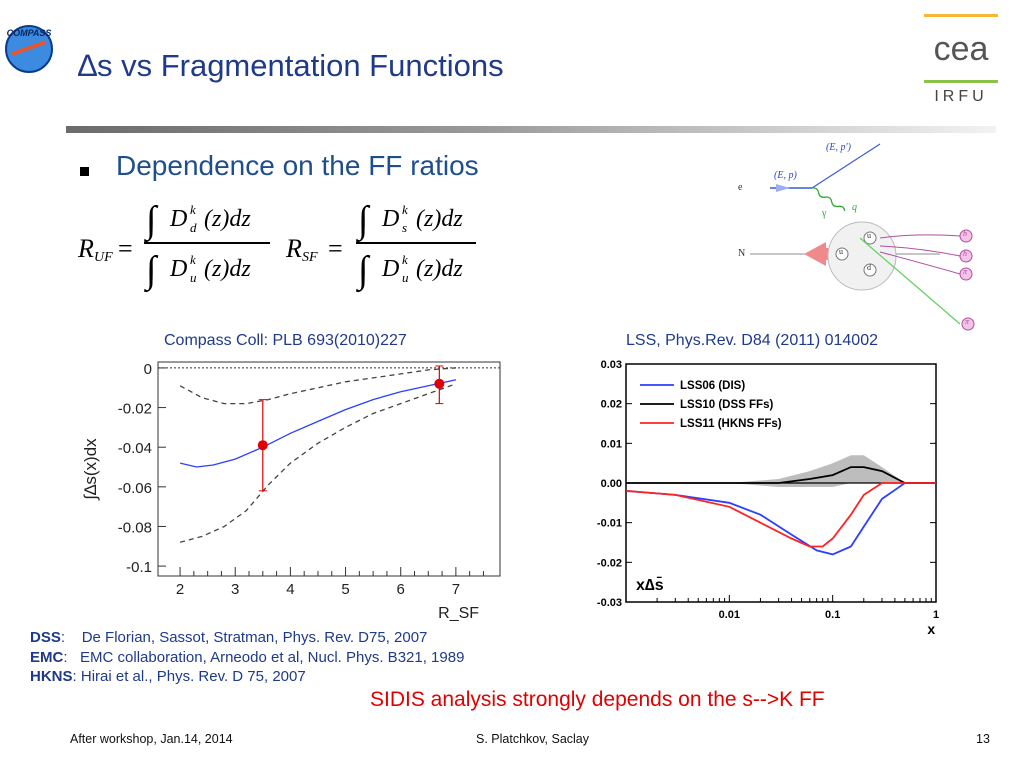  Describe the element at coordinates (726, 405) in the screenshot. I see `legend-label: LSS10 (DSS FFs)` at that location.